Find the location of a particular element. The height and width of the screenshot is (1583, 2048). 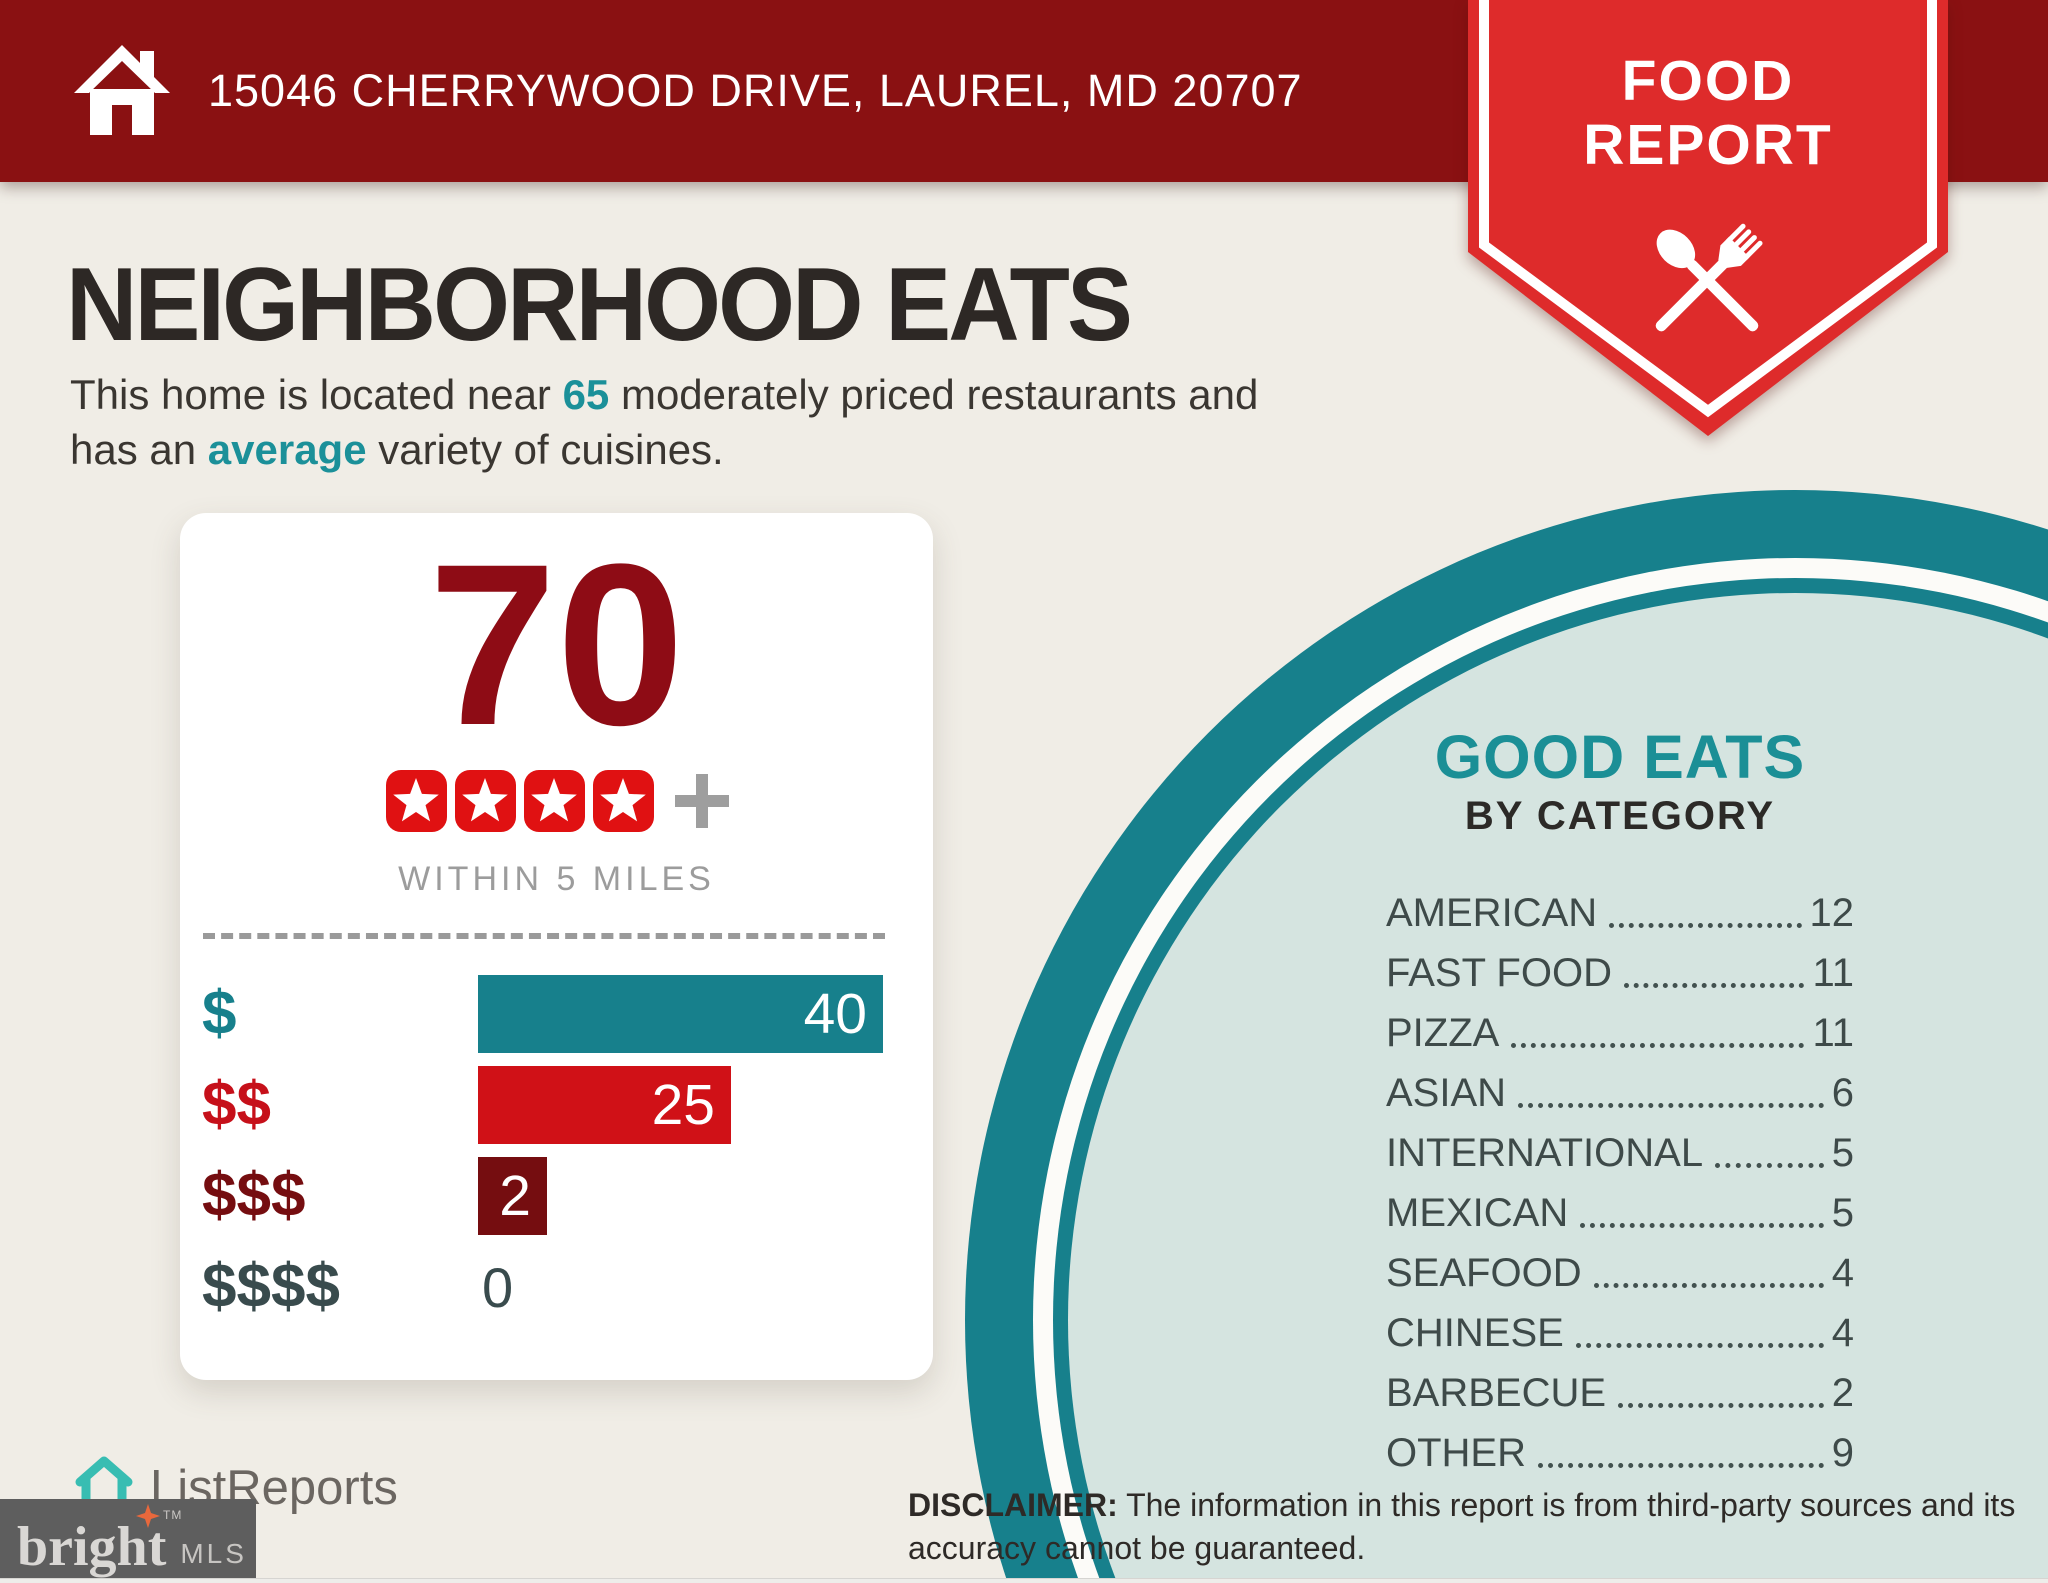

category-count: 9 is located at coordinates (1842, 1453).